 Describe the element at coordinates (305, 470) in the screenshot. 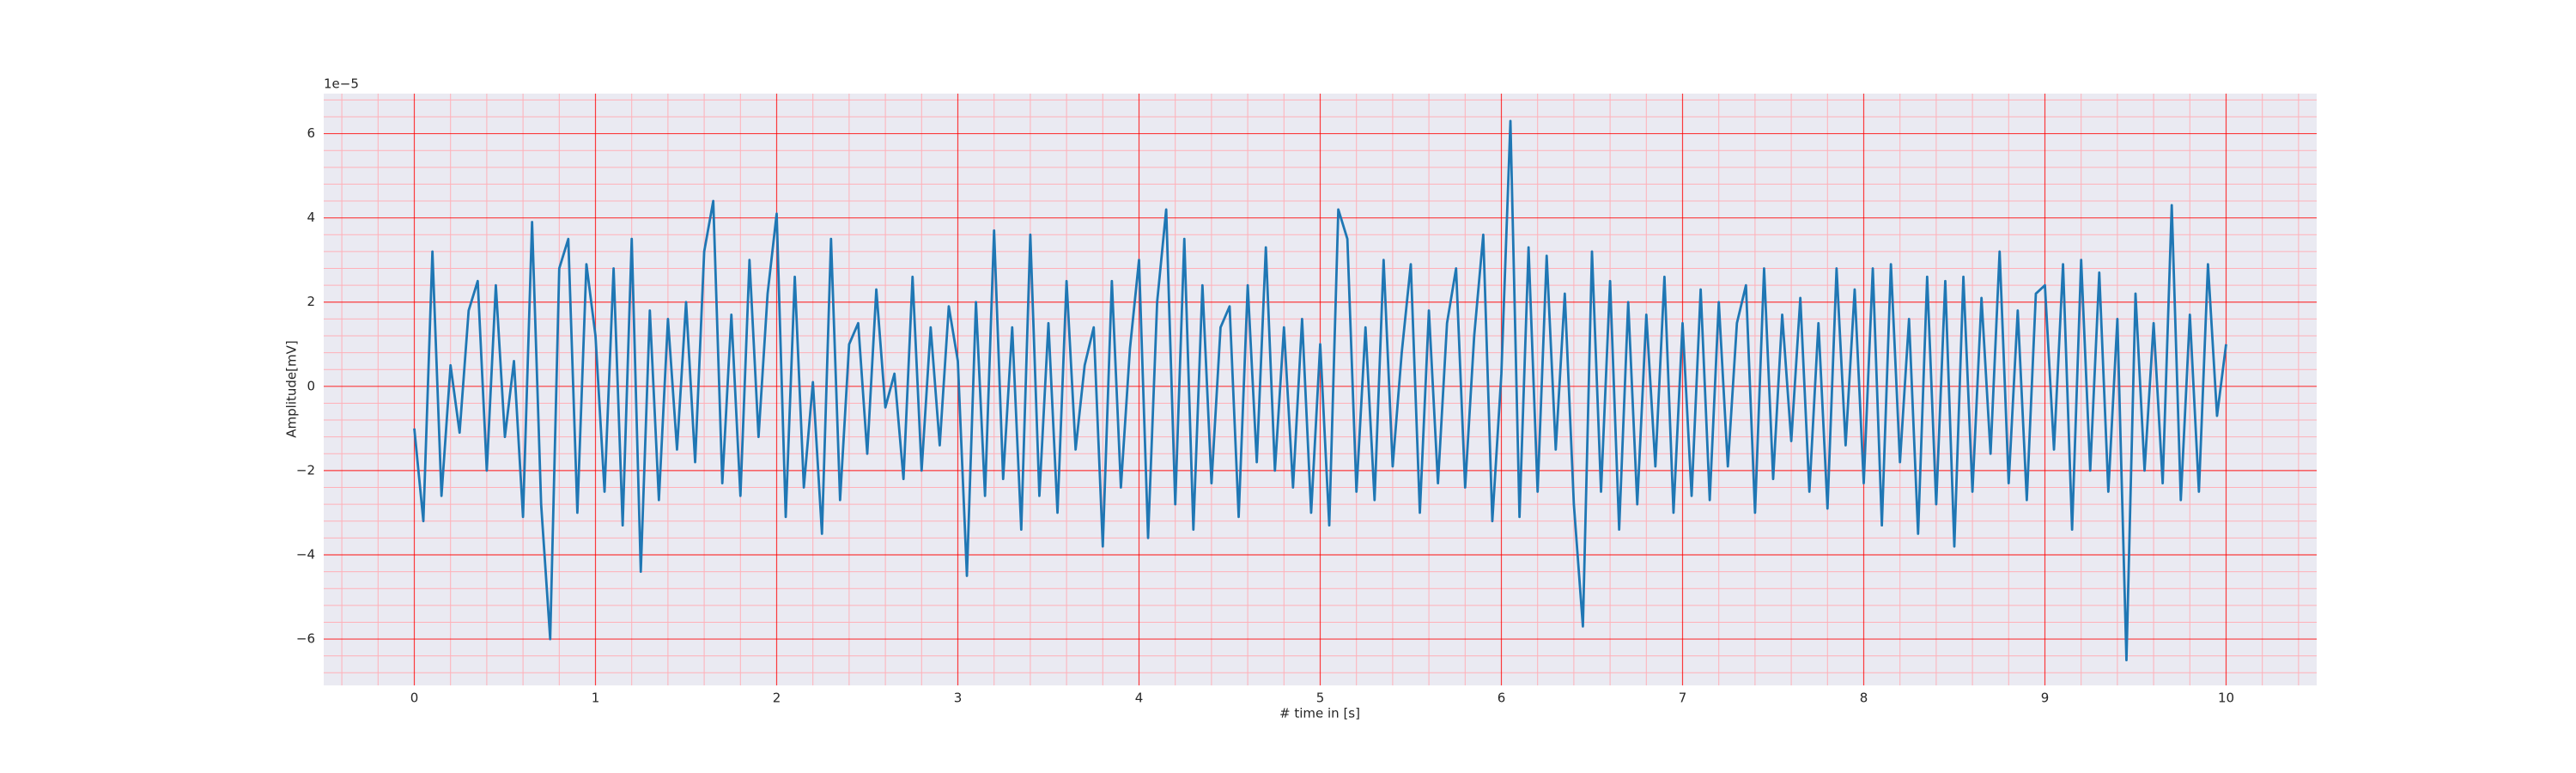

I see `y-tick-label: −2` at that location.